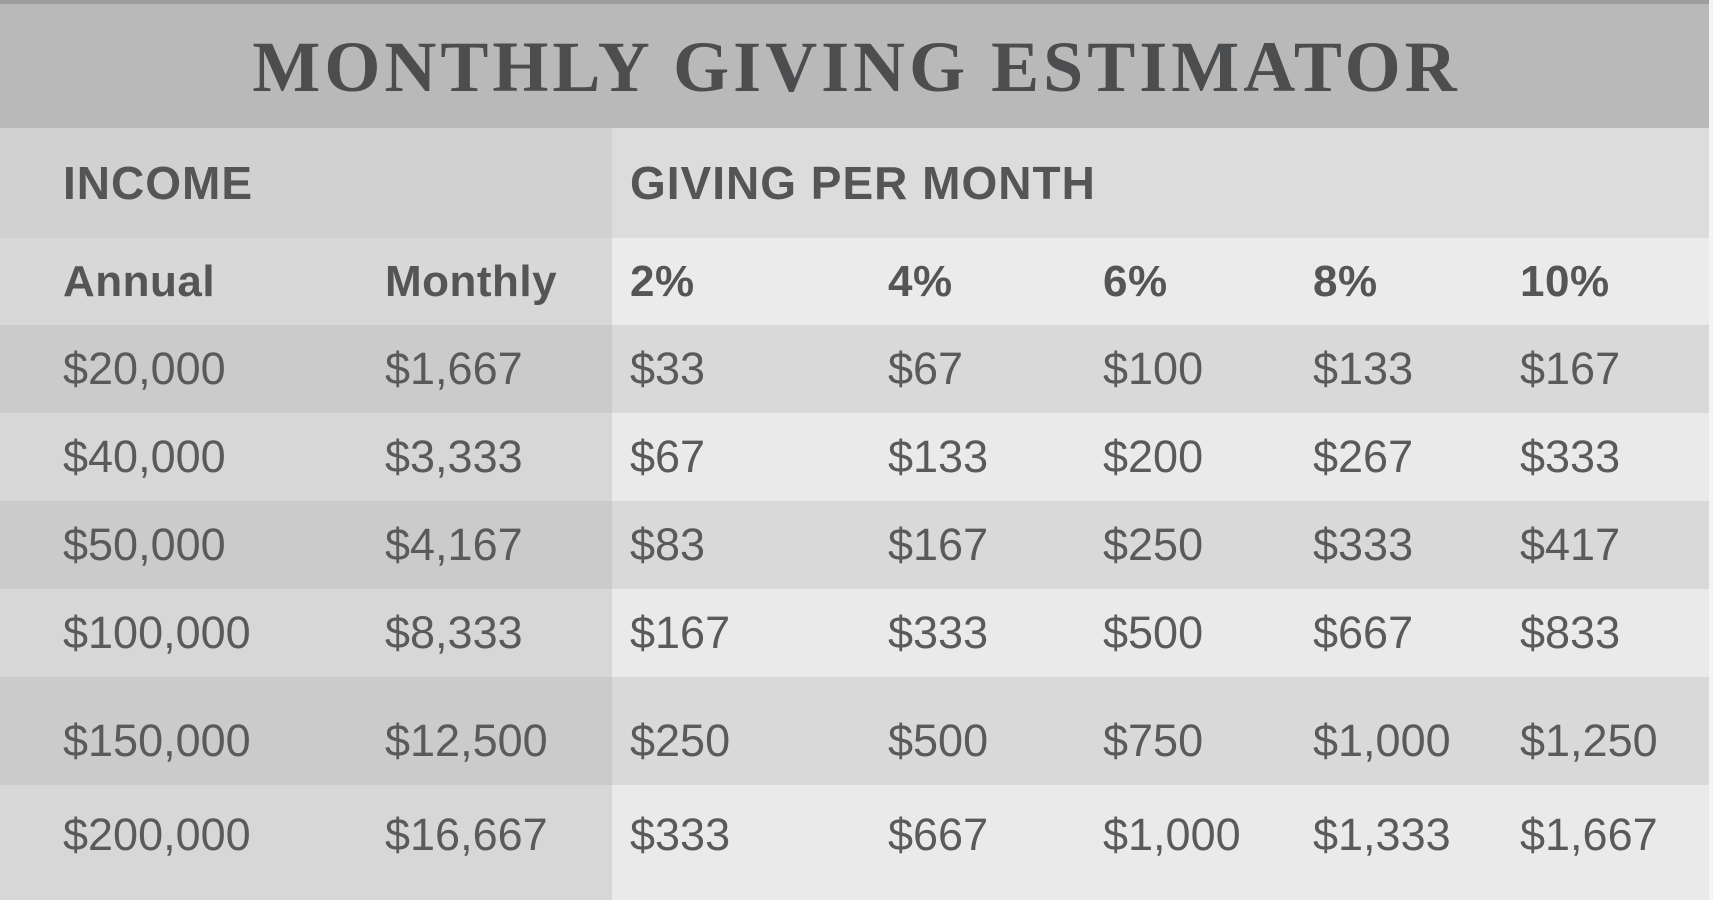  Describe the element at coordinates (668, 368) in the screenshot. I see `giving-2pct-value: $33` at that location.